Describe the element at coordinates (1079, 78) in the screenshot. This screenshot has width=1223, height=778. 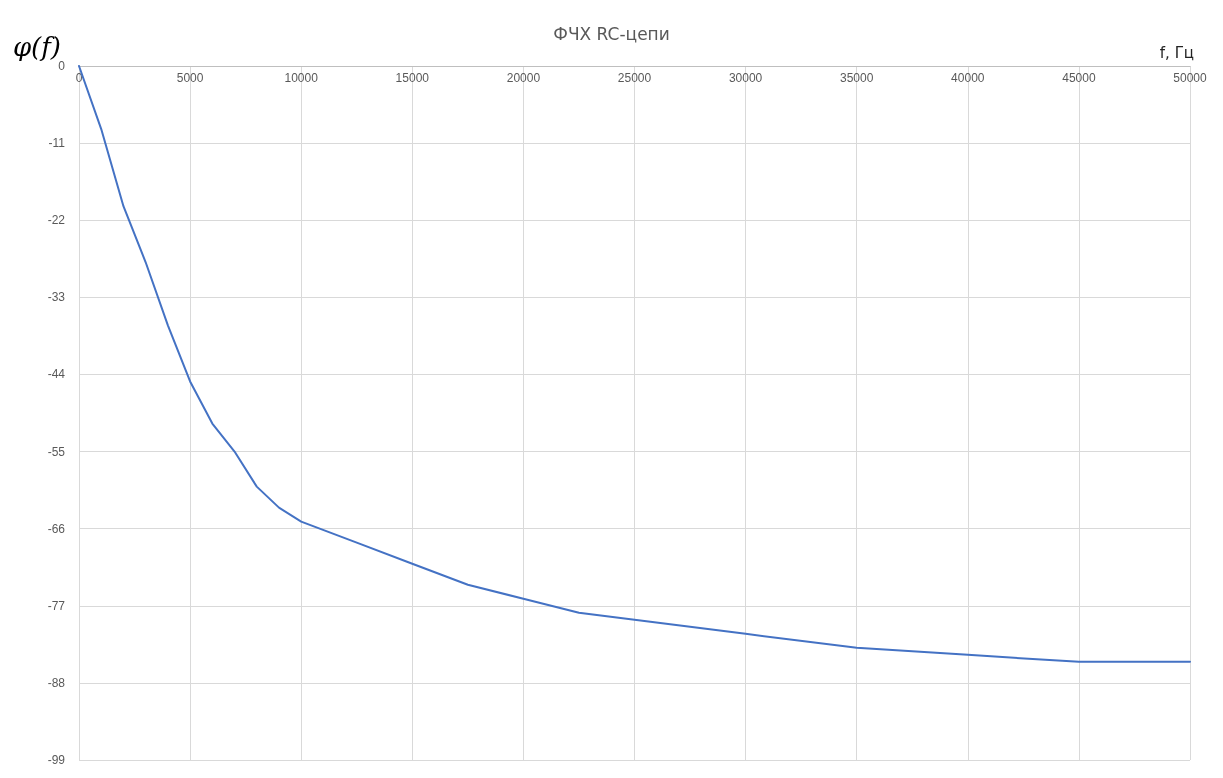
I see `x-tick-label: 45000` at that location.